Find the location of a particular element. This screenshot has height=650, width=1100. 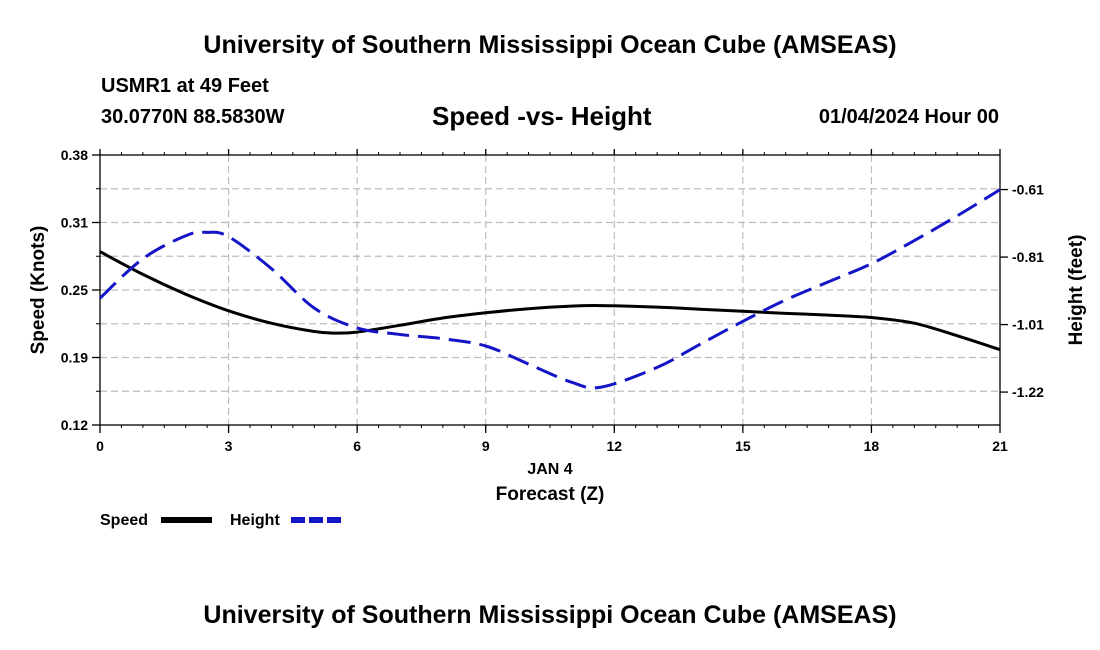

x-tick-label: 15 is located at coordinates (743, 446).